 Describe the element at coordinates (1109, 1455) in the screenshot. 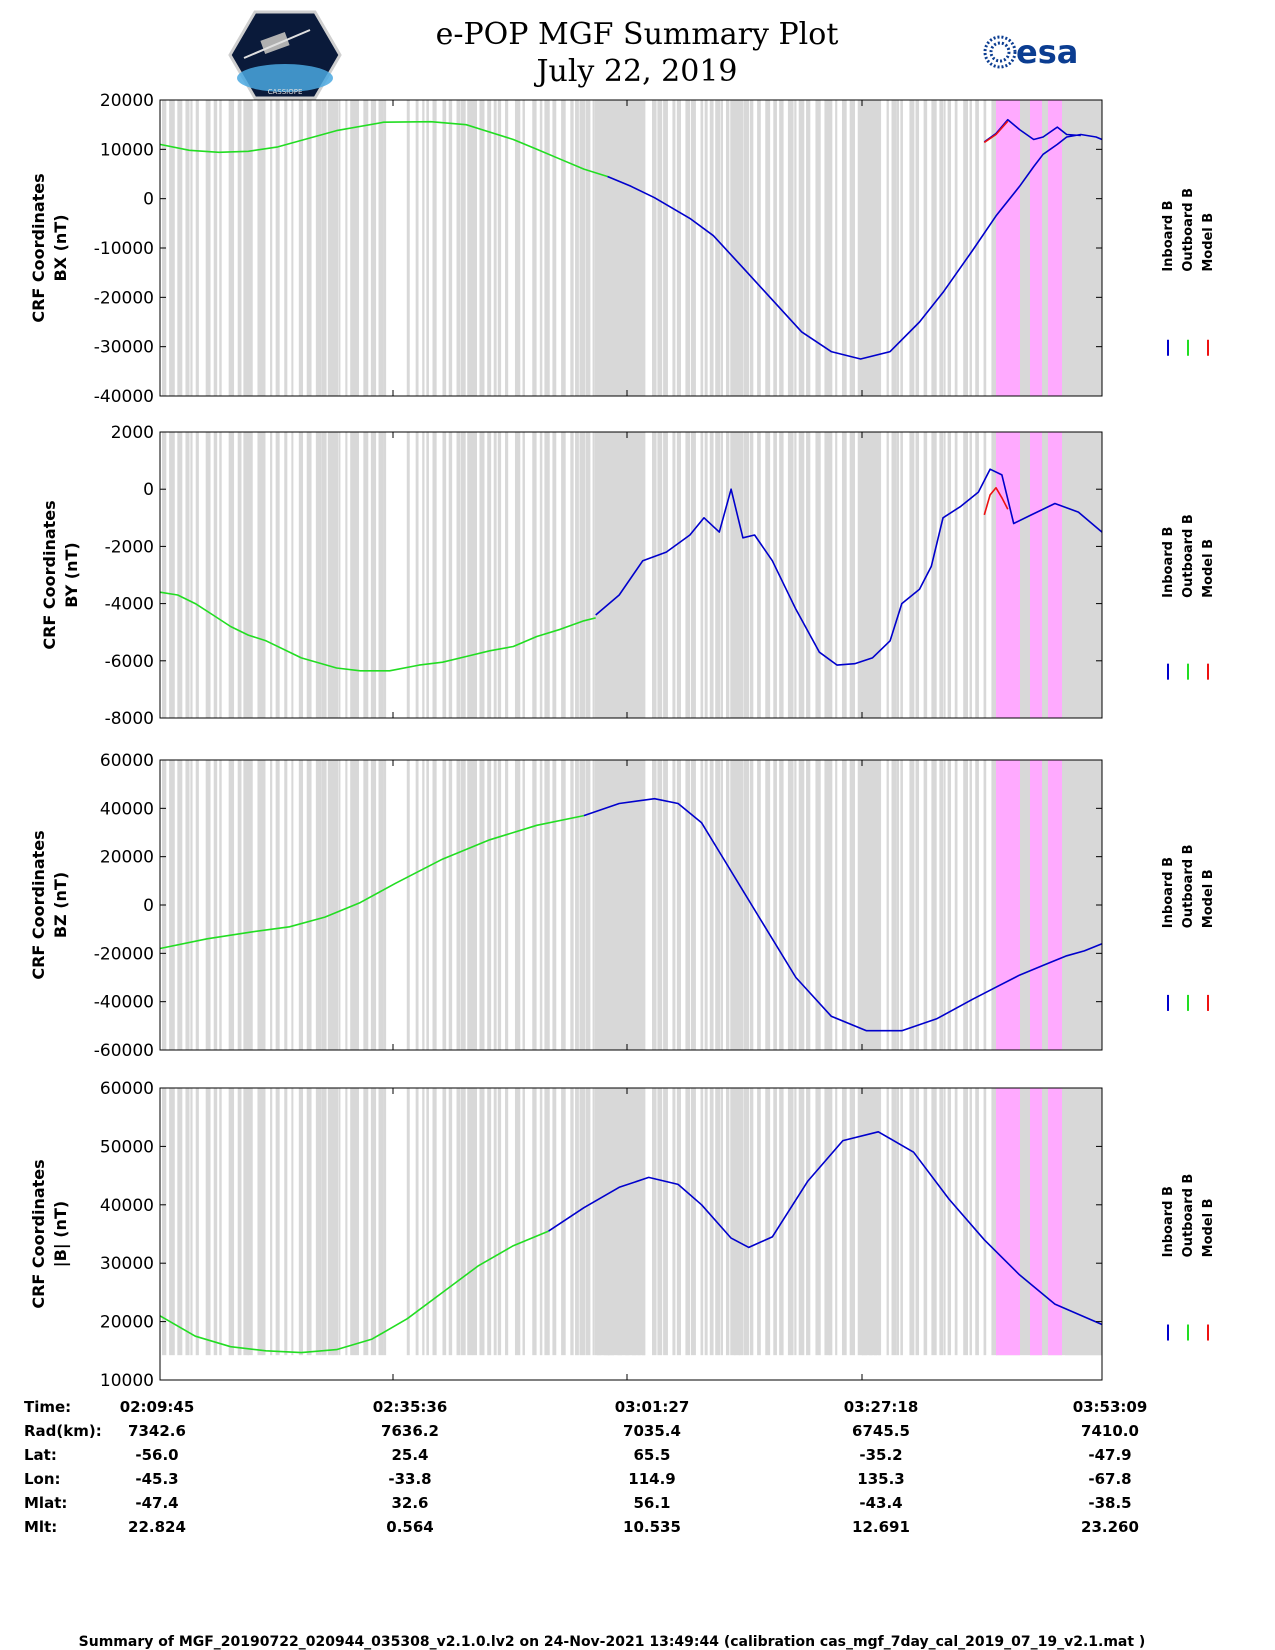

I see `table-cell: -47.9` at that location.